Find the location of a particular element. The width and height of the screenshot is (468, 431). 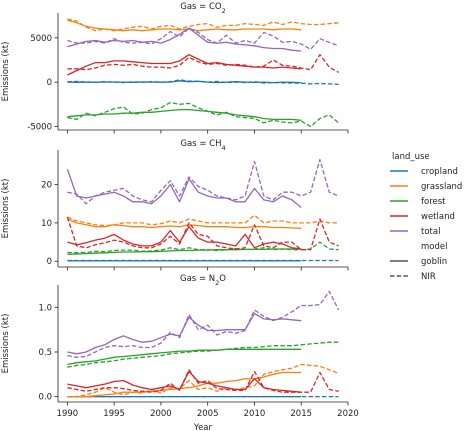

x-tick-label: 1995 is located at coordinates (114, 414).